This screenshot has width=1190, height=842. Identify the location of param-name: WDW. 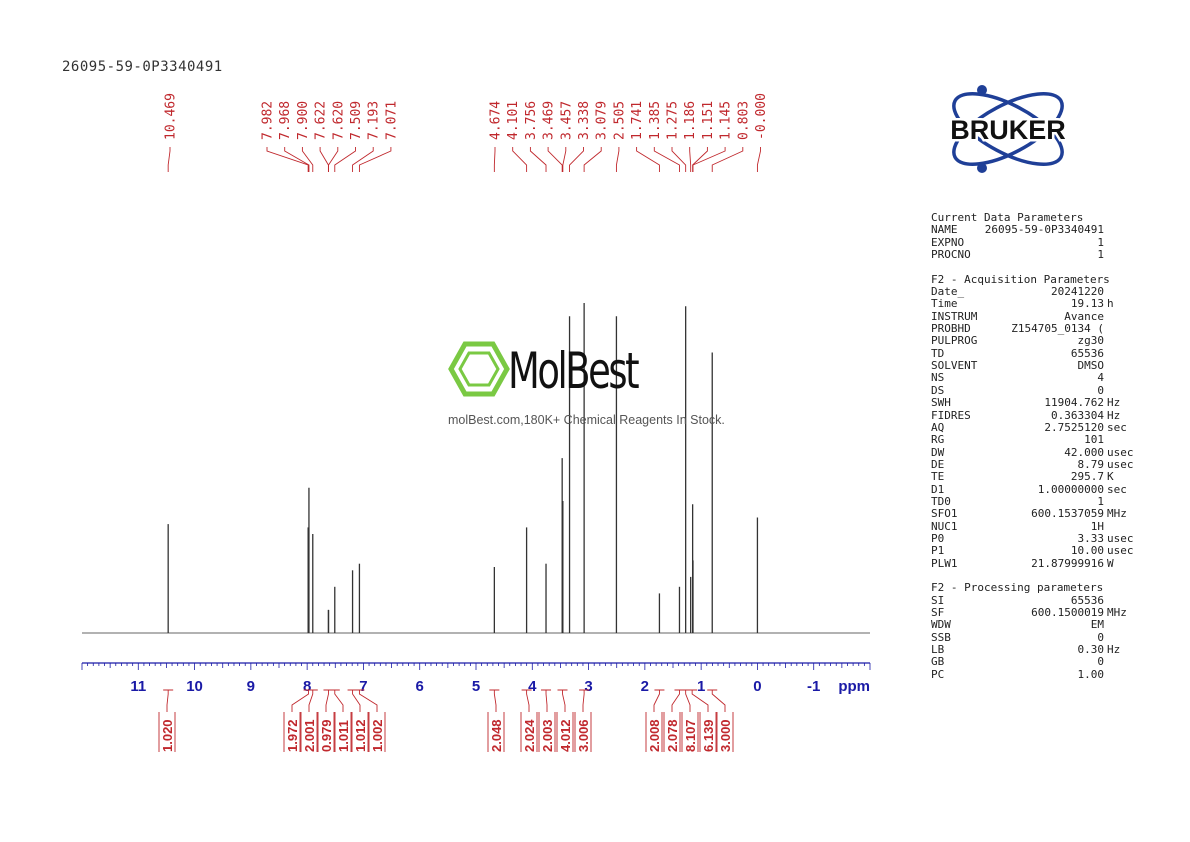
(941, 625).